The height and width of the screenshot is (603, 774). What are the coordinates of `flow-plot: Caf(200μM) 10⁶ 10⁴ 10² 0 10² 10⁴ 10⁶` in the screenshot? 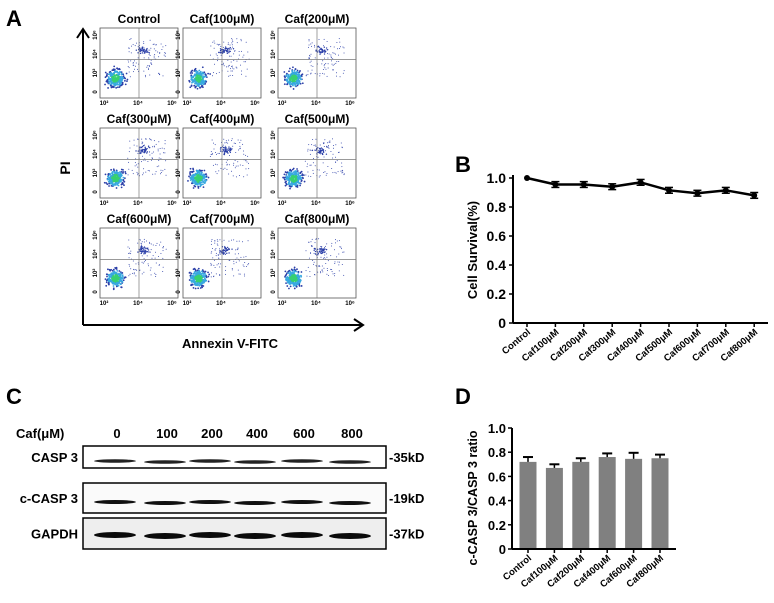 It's located at (313, 59).